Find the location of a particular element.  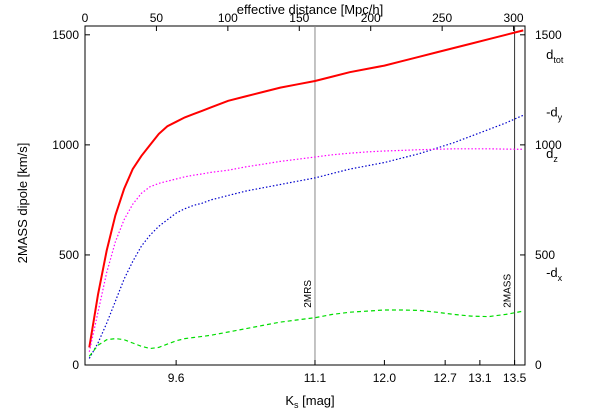

right-y-tick-label: 500 is located at coordinates (545, 255).